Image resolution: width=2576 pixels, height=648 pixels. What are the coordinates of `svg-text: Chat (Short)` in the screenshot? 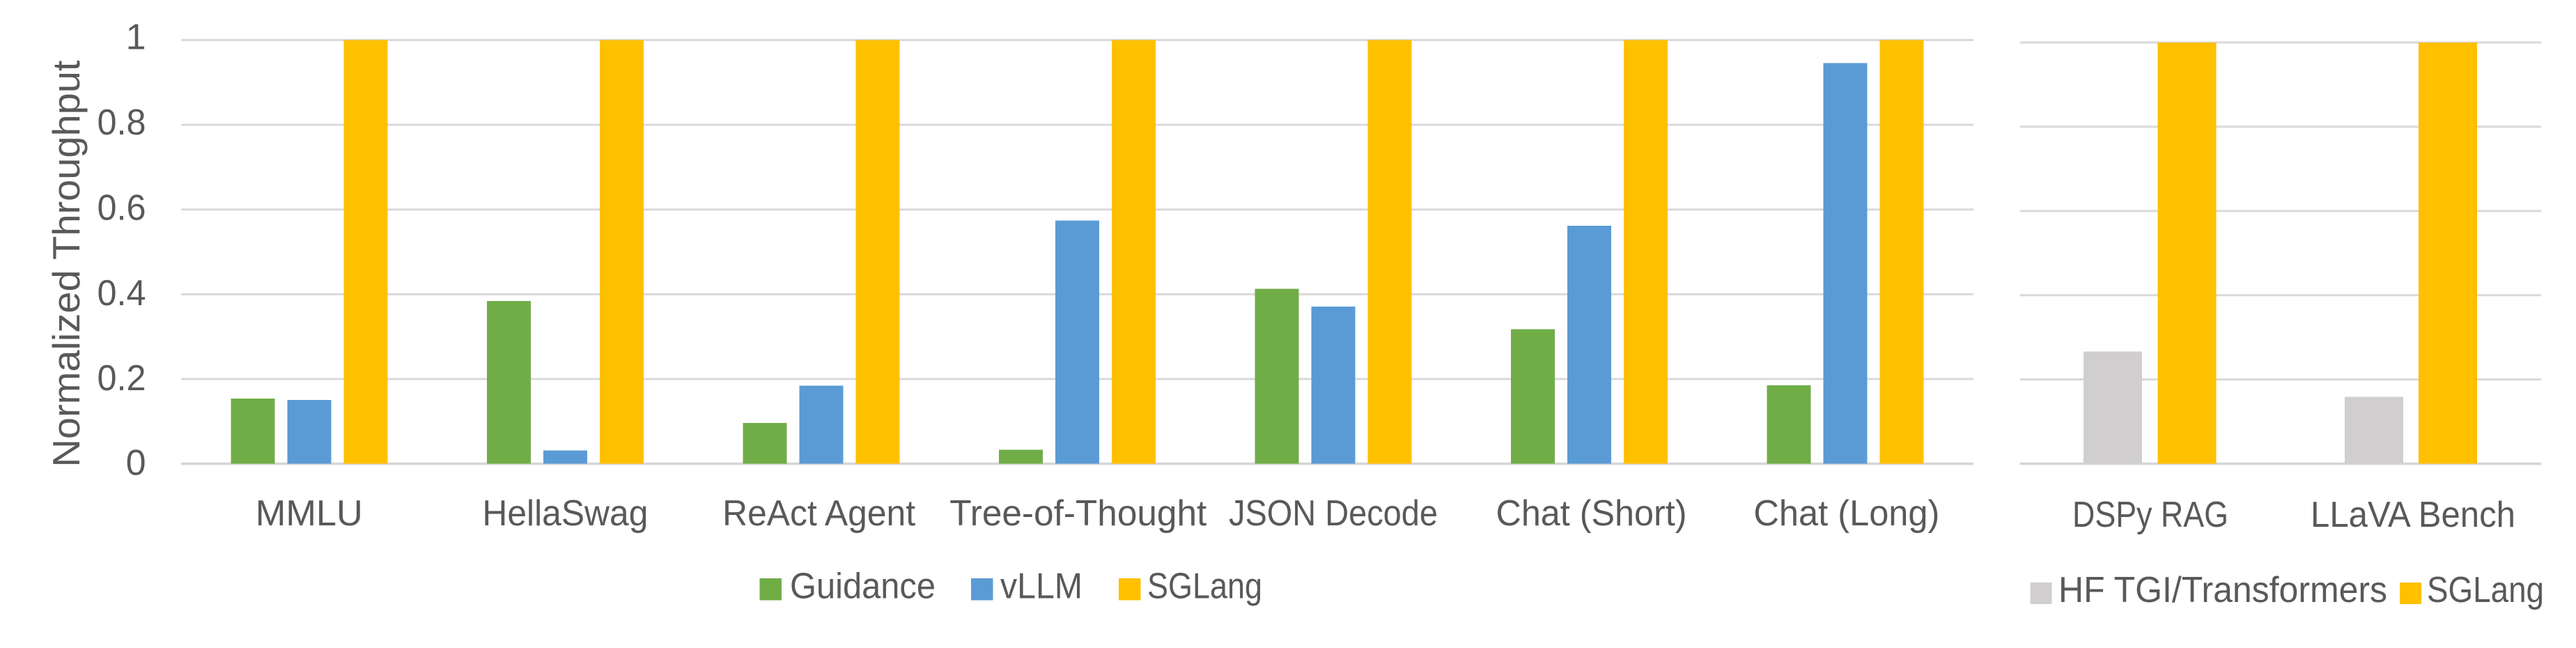 It's located at (1591, 513).